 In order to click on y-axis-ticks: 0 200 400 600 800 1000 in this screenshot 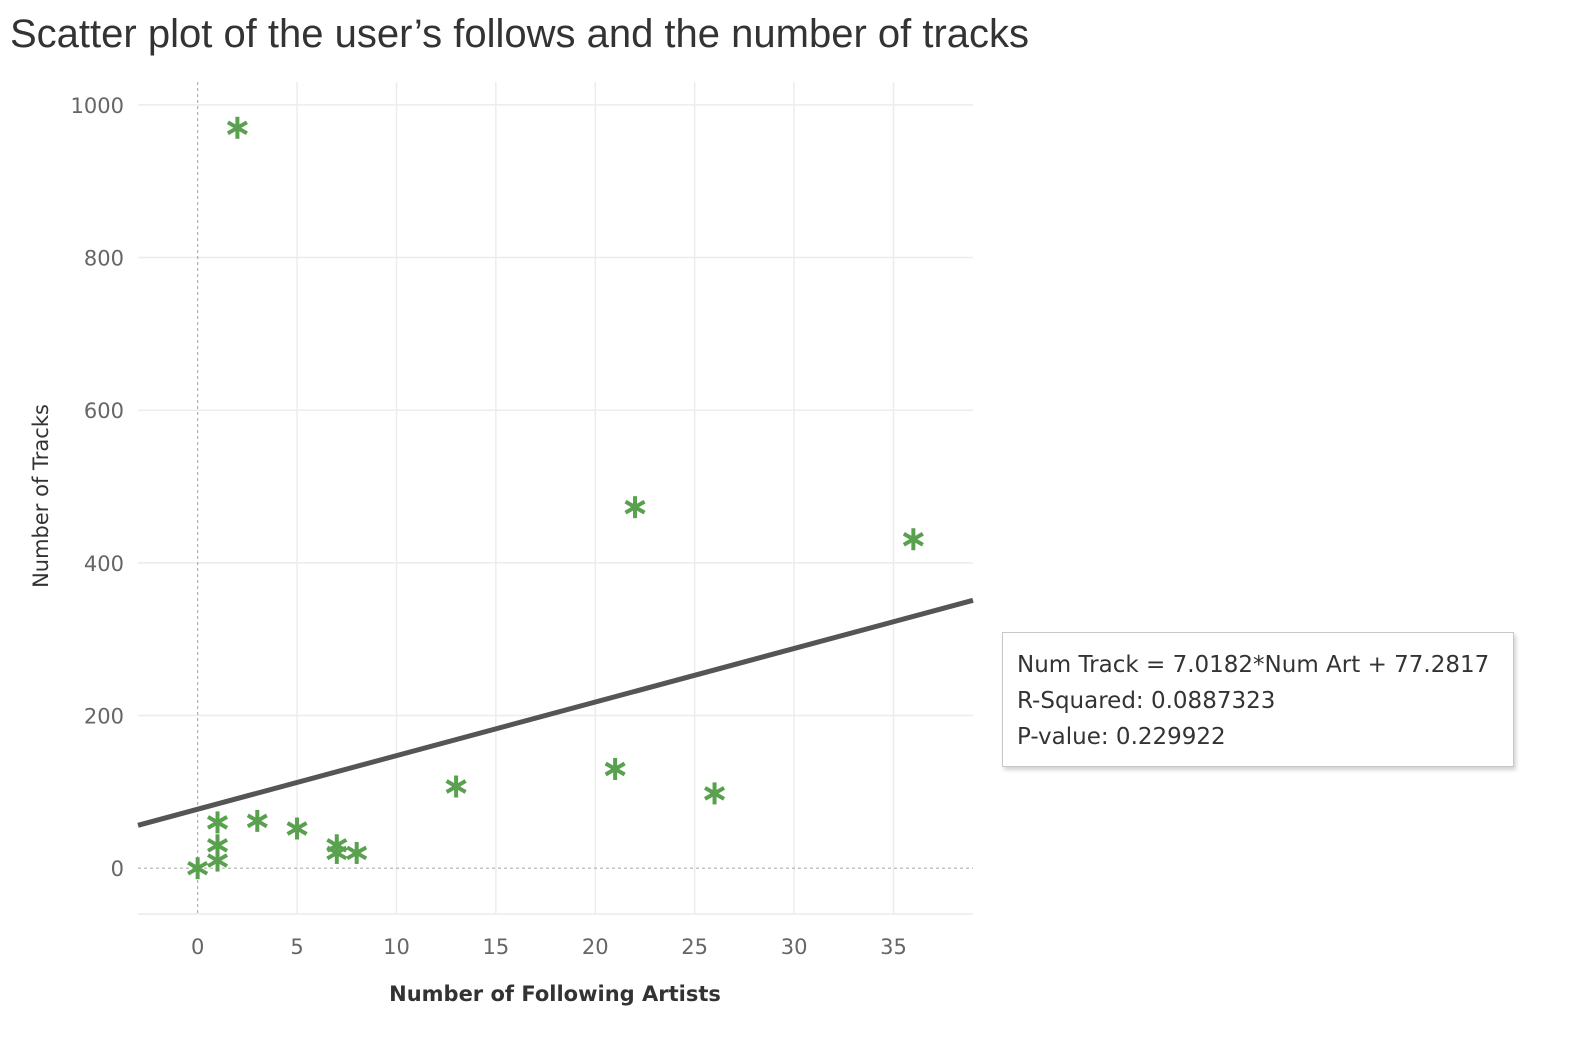, I will do `click(97, 487)`.